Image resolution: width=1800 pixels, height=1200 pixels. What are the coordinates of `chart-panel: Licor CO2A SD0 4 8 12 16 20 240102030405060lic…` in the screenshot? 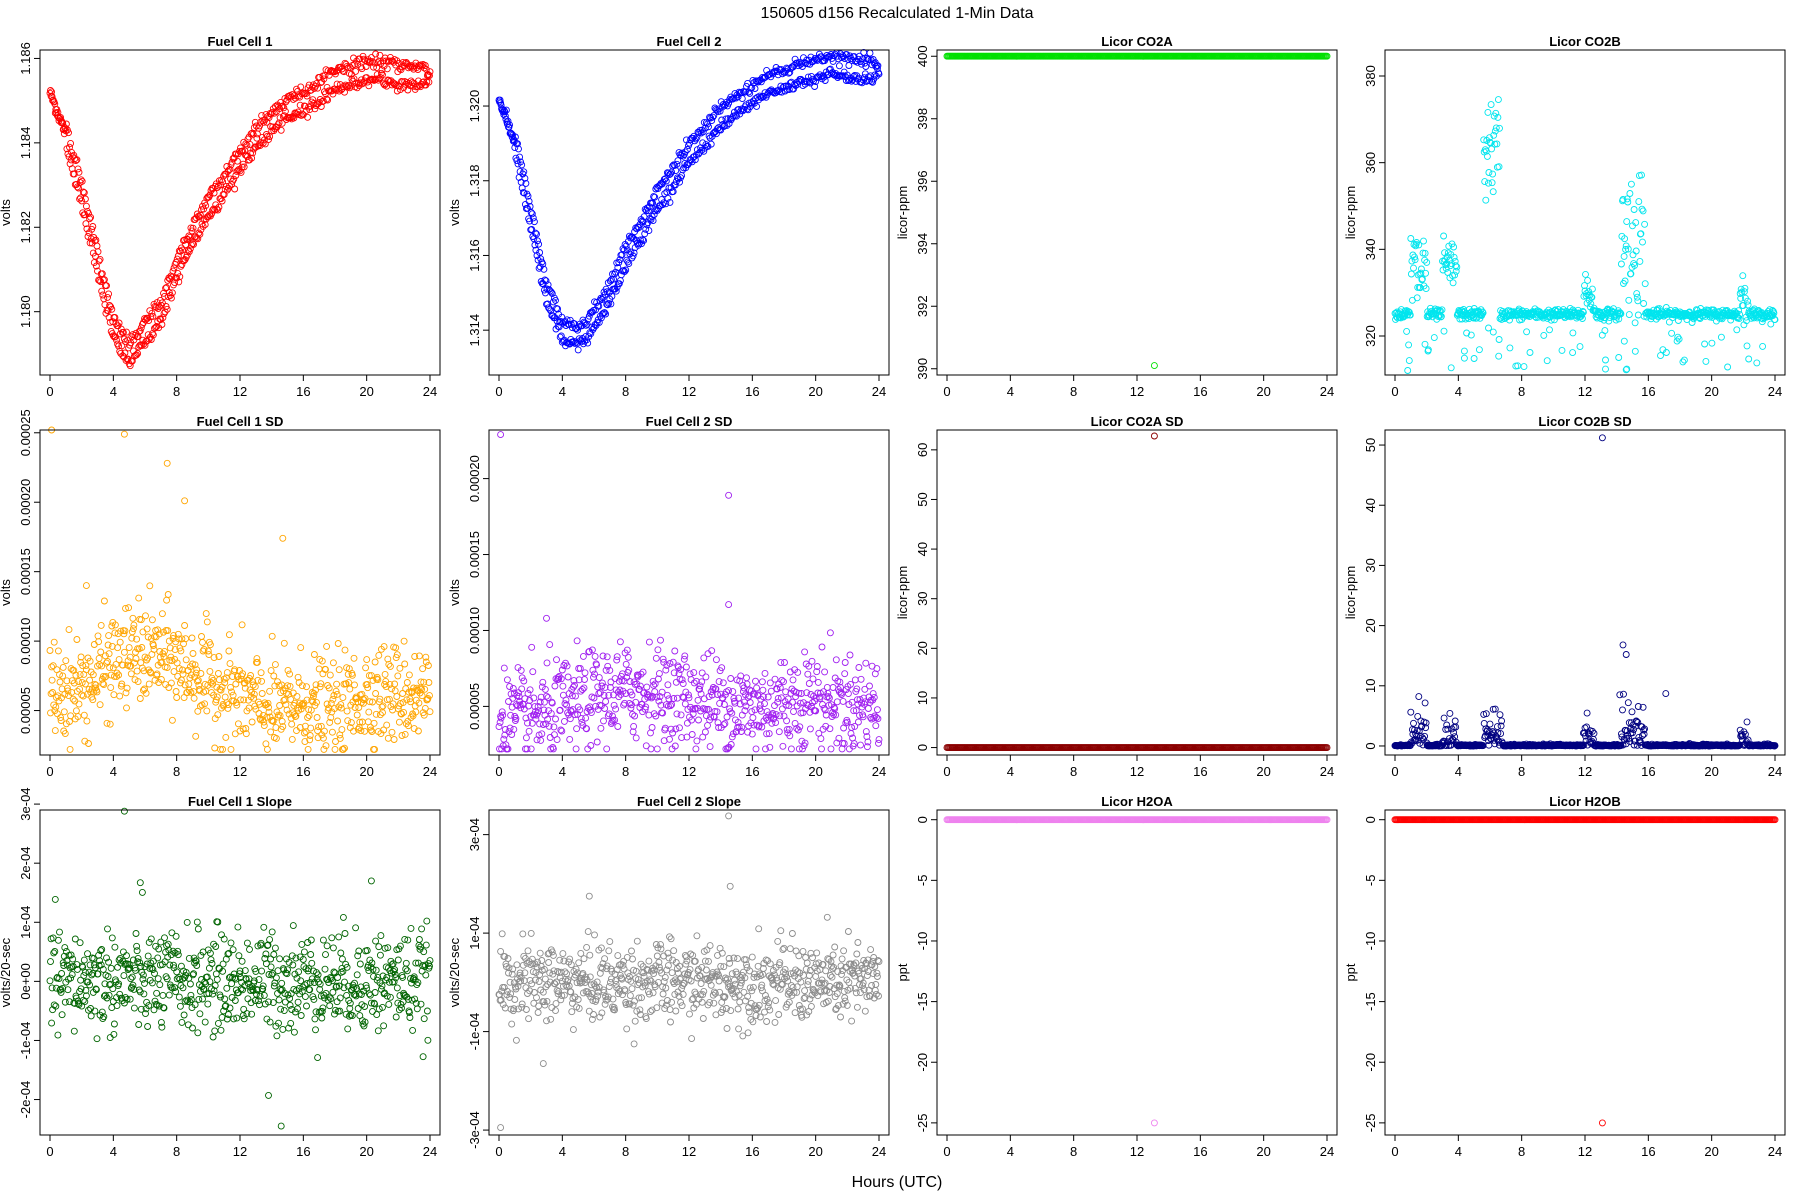 It's located at (1116, 596).